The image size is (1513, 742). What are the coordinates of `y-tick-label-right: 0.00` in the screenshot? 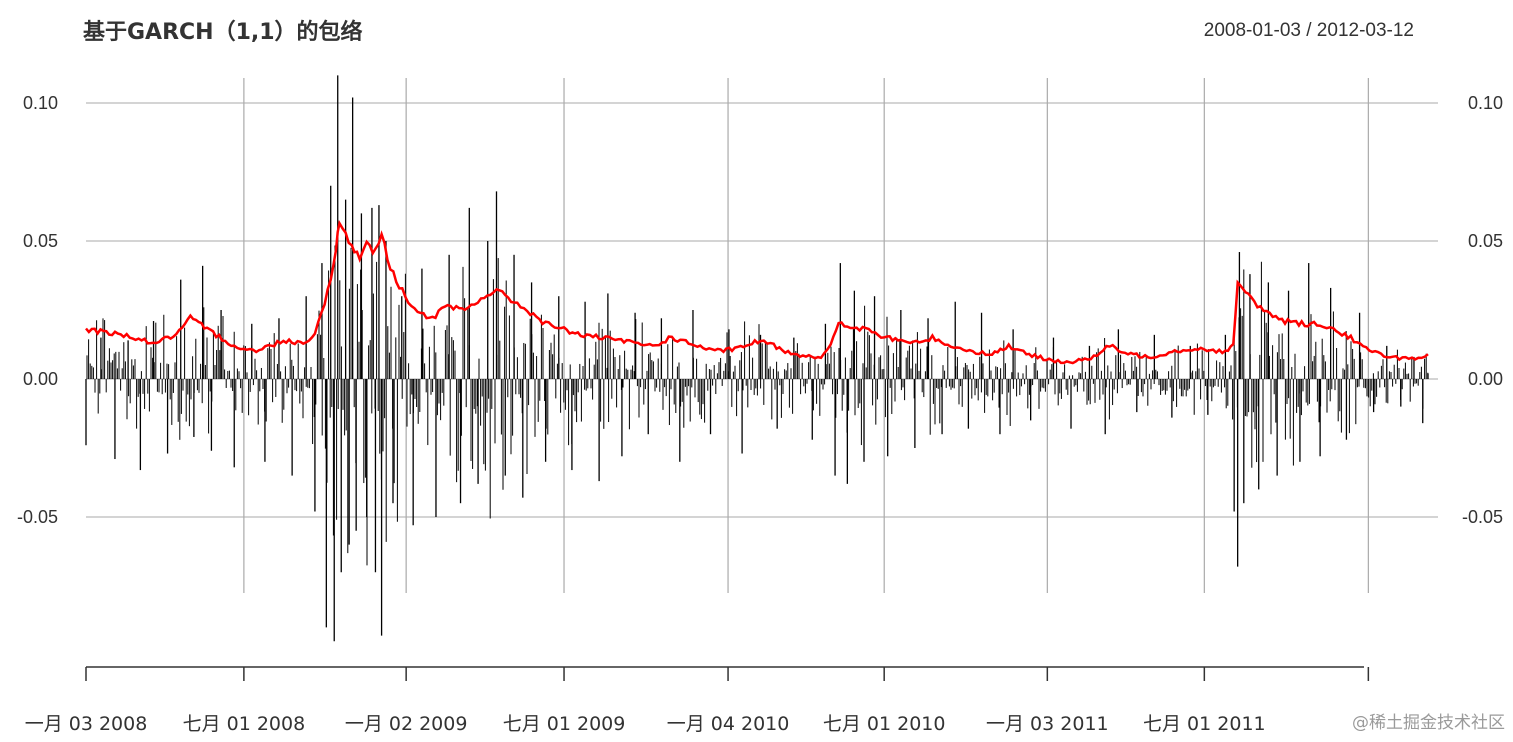 It's located at (1485, 379).